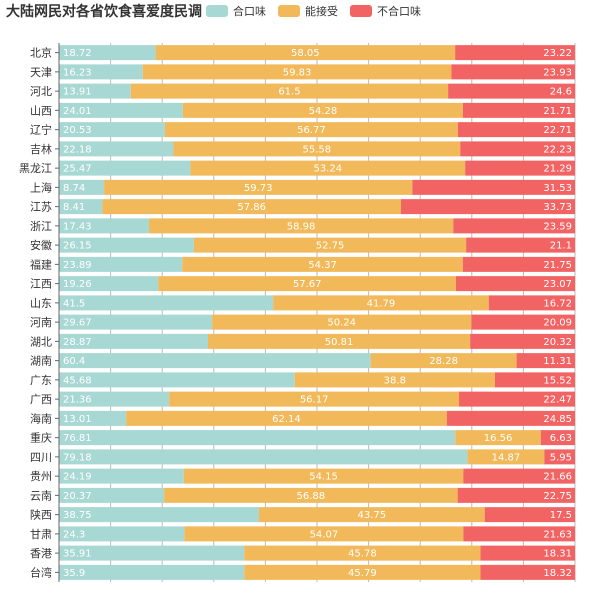 The image size is (600, 600). Describe the element at coordinates (307, 284) in the screenshot. I see `data-label: 57.67` at that location.